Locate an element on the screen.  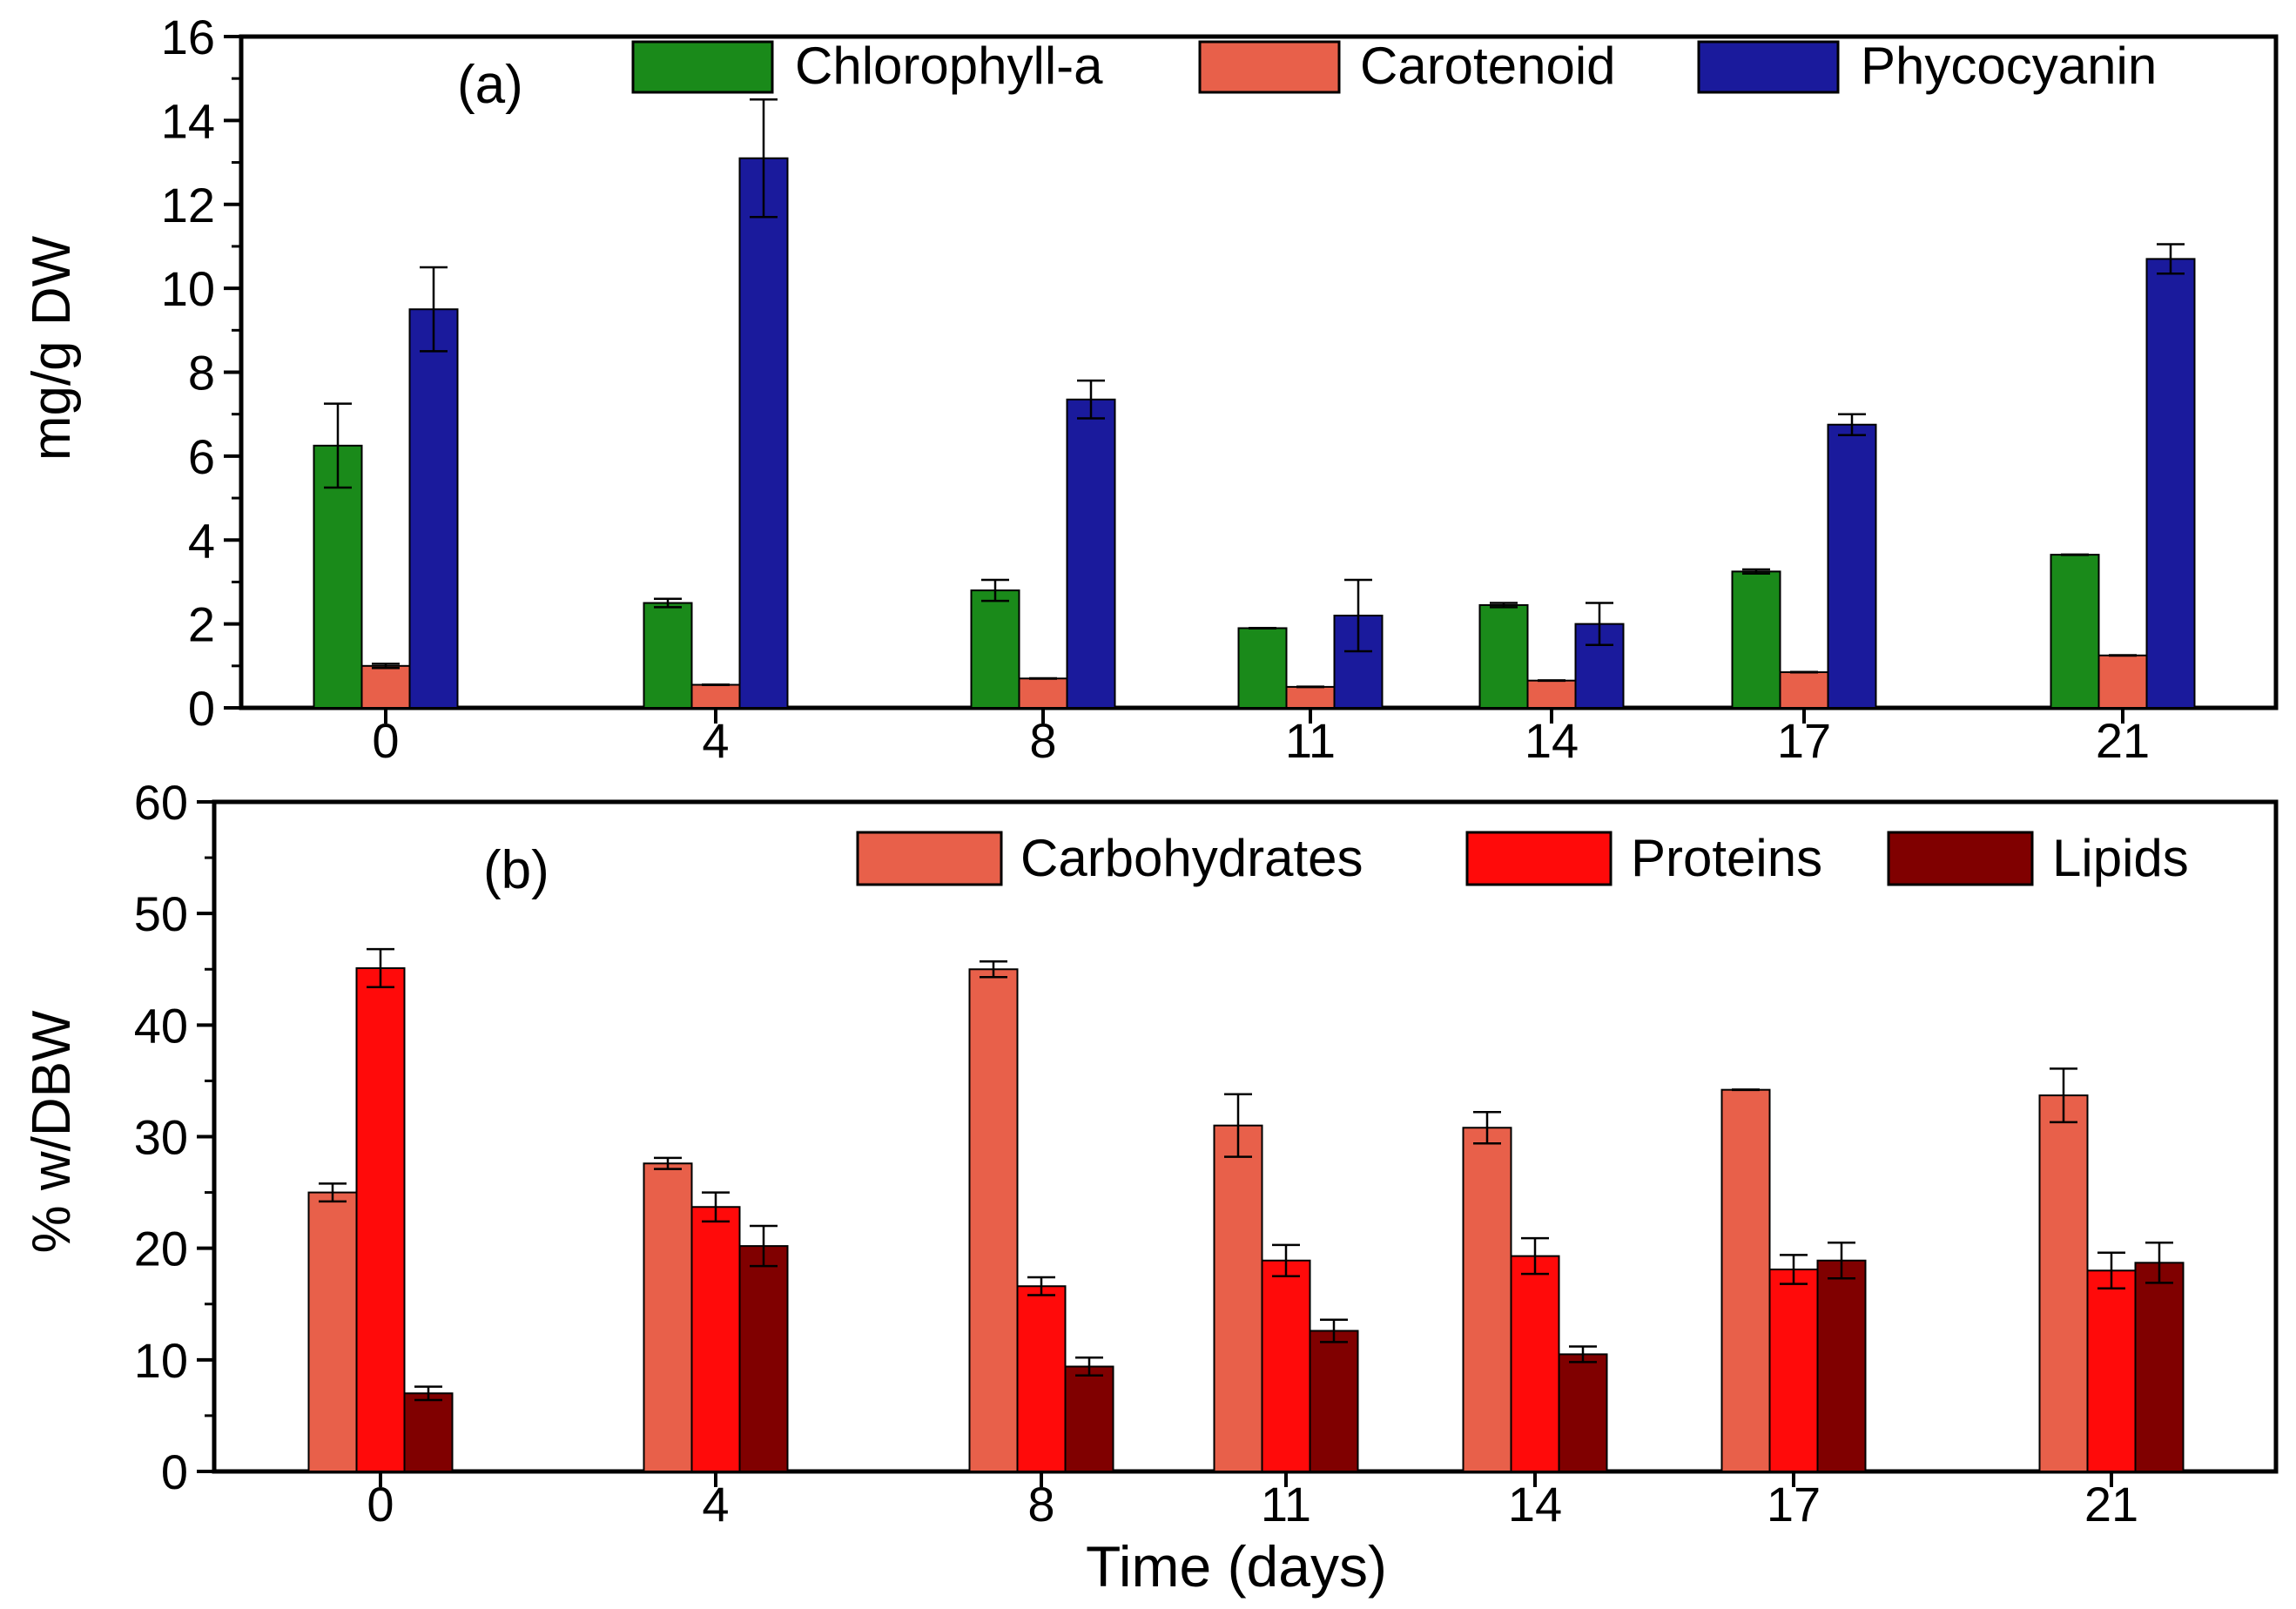
y-tick-label: 30 is located at coordinates (161, 1137).